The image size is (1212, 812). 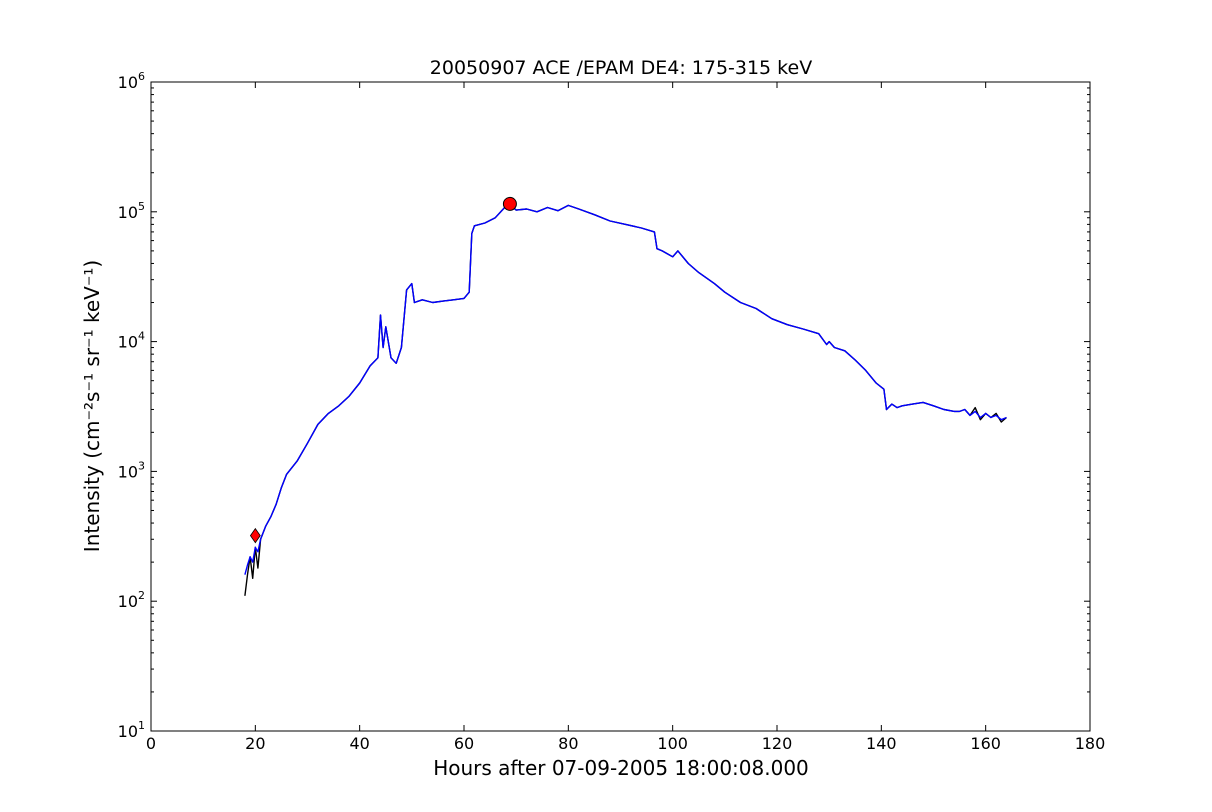 I want to click on y-axis-label: Intensity (cm⁻²s⁻¹ sr⁻¹ keV⁻¹), so click(x=92, y=406).